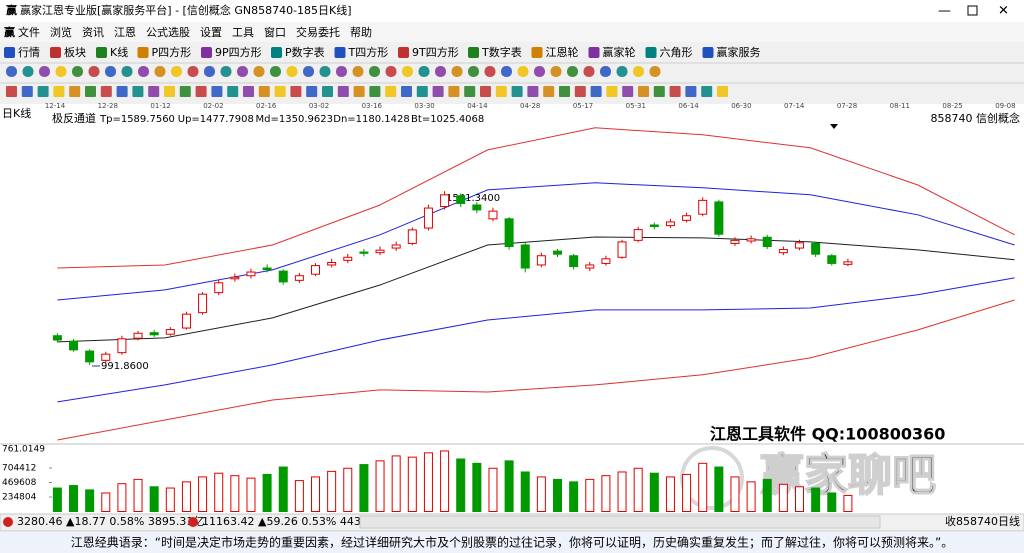  What do you see at coordinates (361, 32) in the screenshot?
I see `menu-item: 帮助` at bounding box center [361, 32].